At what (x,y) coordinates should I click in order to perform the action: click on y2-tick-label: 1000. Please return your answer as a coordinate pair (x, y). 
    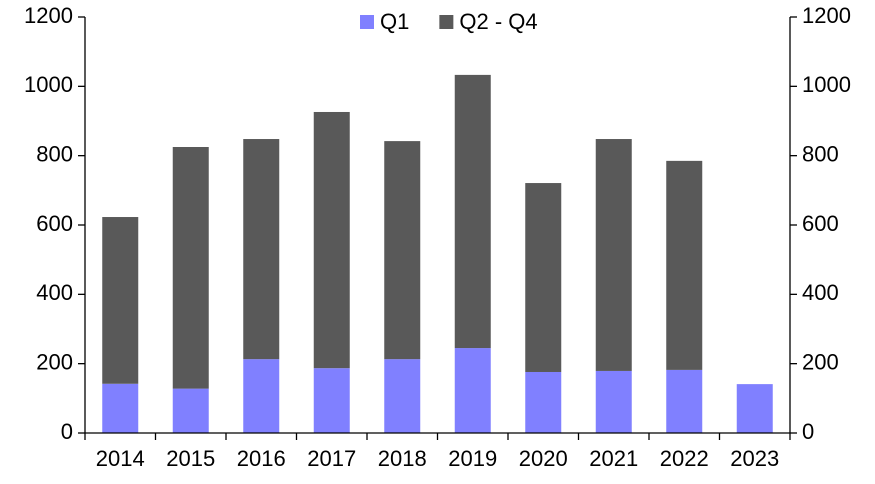
    Looking at the image, I should click on (826, 84).